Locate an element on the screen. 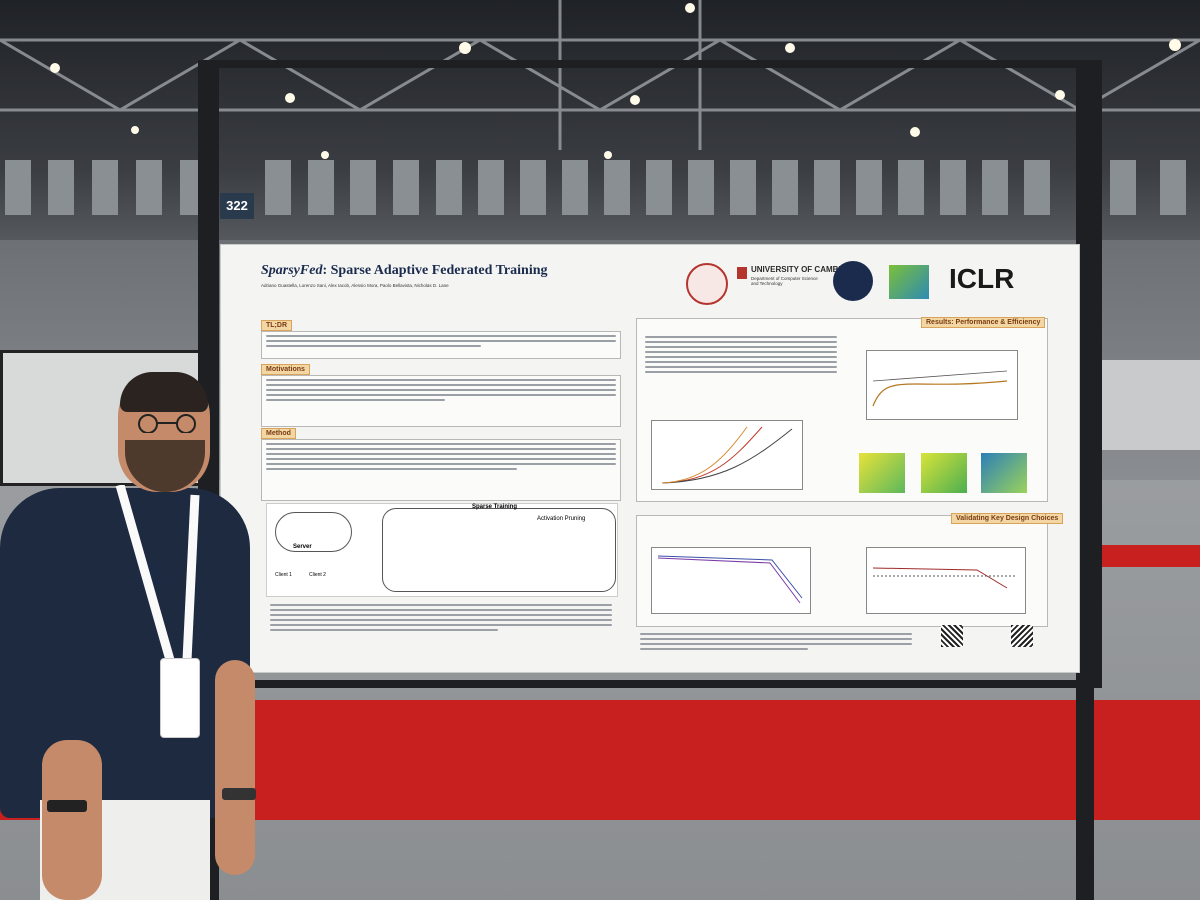 Image resolution: width=1200 pixels, height=900 pixels. section-validating-header: Validating Key Design Choices is located at coordinates (1007, 518).